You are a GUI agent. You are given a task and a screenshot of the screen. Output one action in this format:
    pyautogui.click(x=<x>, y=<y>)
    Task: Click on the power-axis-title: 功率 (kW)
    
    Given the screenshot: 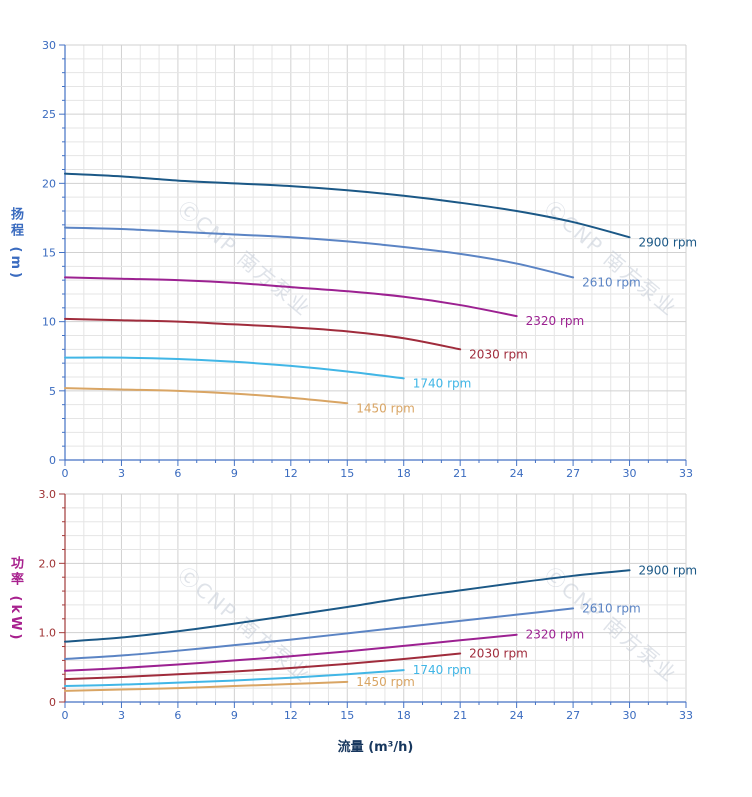 What is the action you would take?
    pyautogui.click(x=15, y=599)
    